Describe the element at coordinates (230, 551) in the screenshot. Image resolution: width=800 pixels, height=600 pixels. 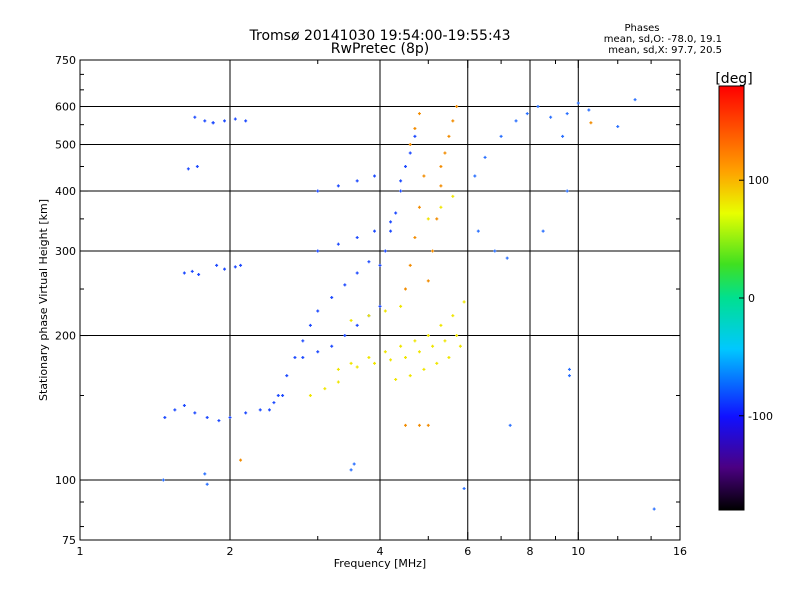
I see `x-tick-label: 2` at that location.